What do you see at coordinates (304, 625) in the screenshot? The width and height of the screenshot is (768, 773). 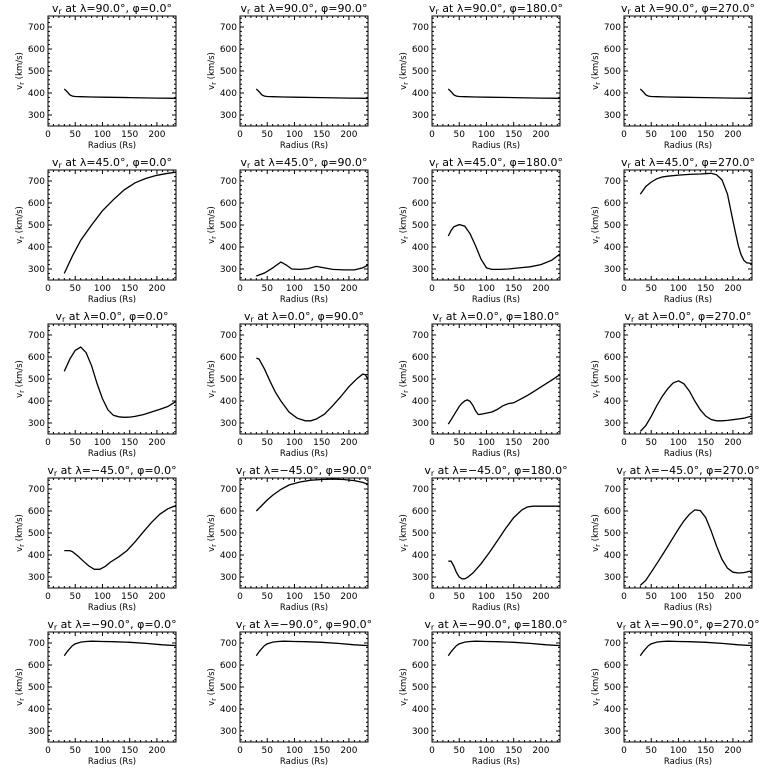 I see `panel-title: vr at λ=−90.0°, φ=90.0°` at bounding box center [304, 625].